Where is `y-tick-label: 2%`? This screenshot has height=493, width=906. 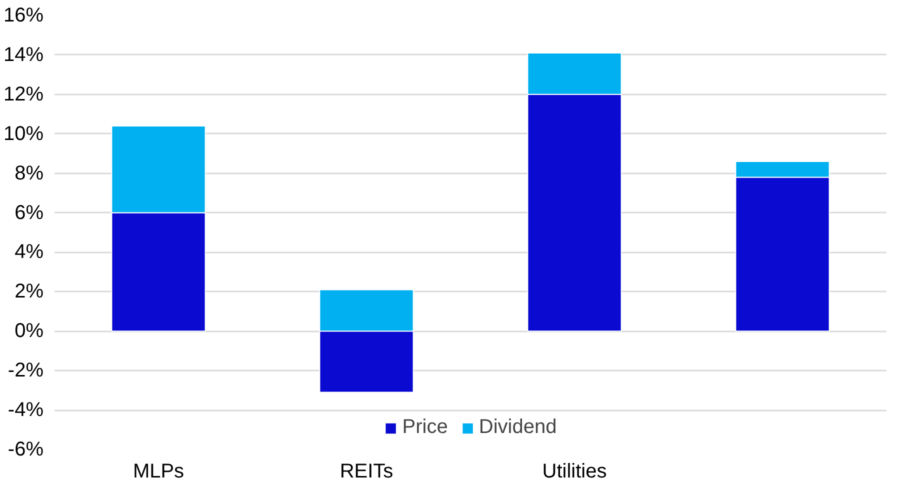
y-tick-label: 2% is located at coordinates (29, 291).